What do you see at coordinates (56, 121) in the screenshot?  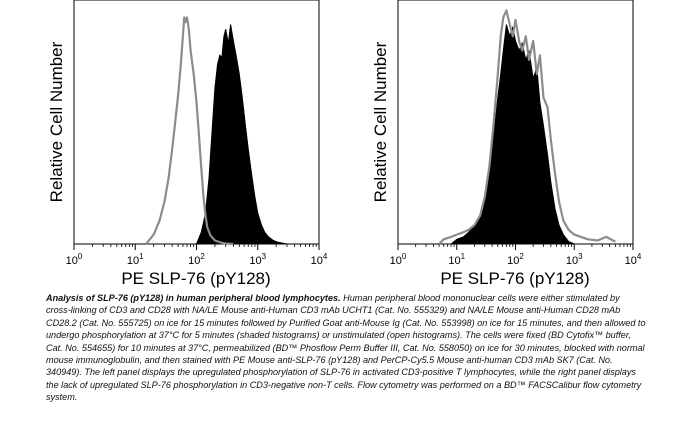 I see `left-y-axis-label: Relative Cell Number` at bounding box center [56, 121].